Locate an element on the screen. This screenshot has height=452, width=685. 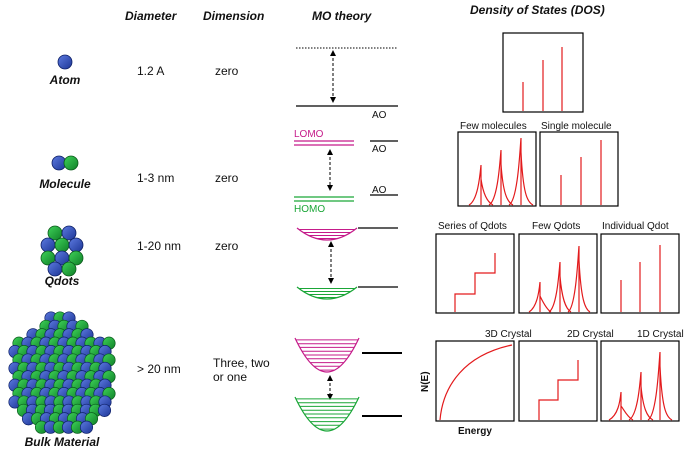
atom-icon is located at coordinates (65, 62).